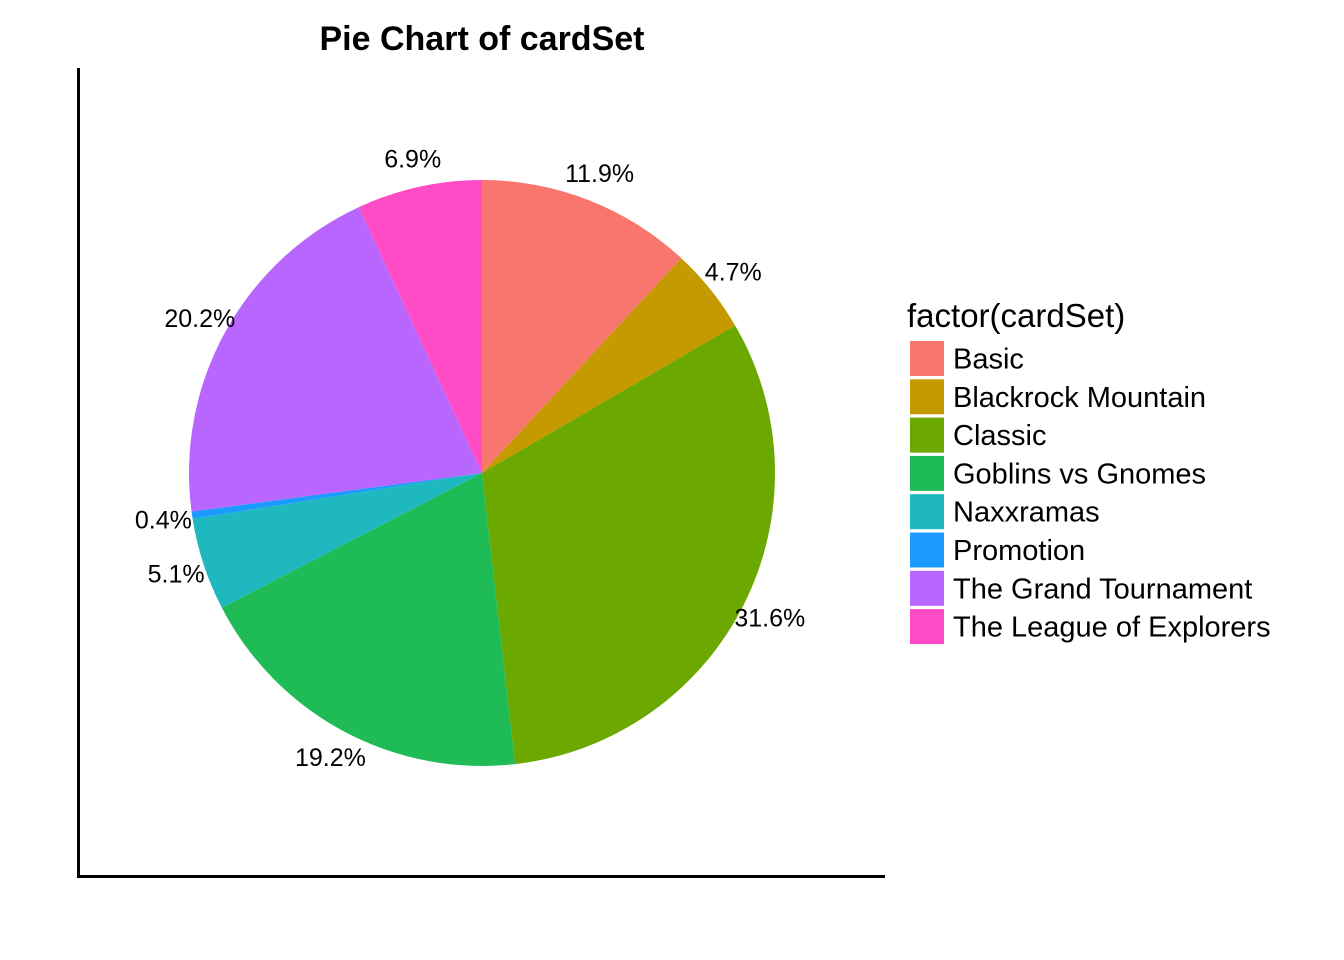  What do you see at coordinates (1079, 474) in the screenshot?
I see `legend-label: Goblins vs Gnomes` at bounding box center [1079, 474].